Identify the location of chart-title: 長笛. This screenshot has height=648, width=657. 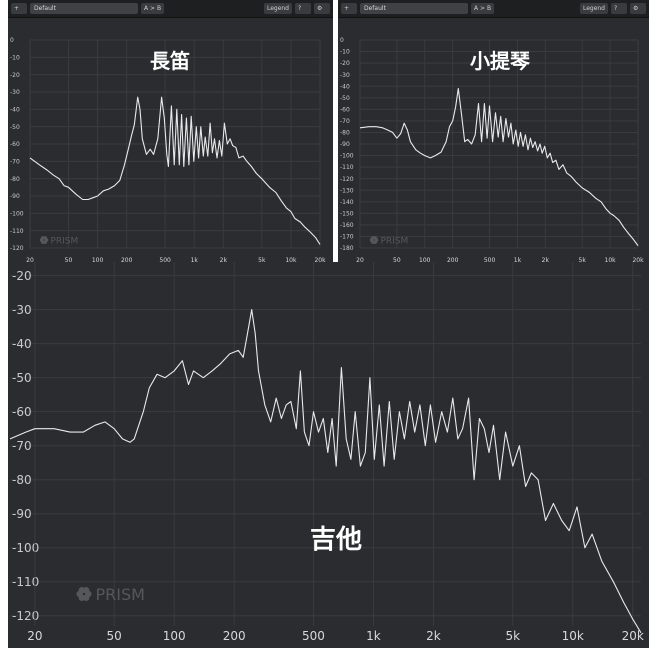
(170, 61).